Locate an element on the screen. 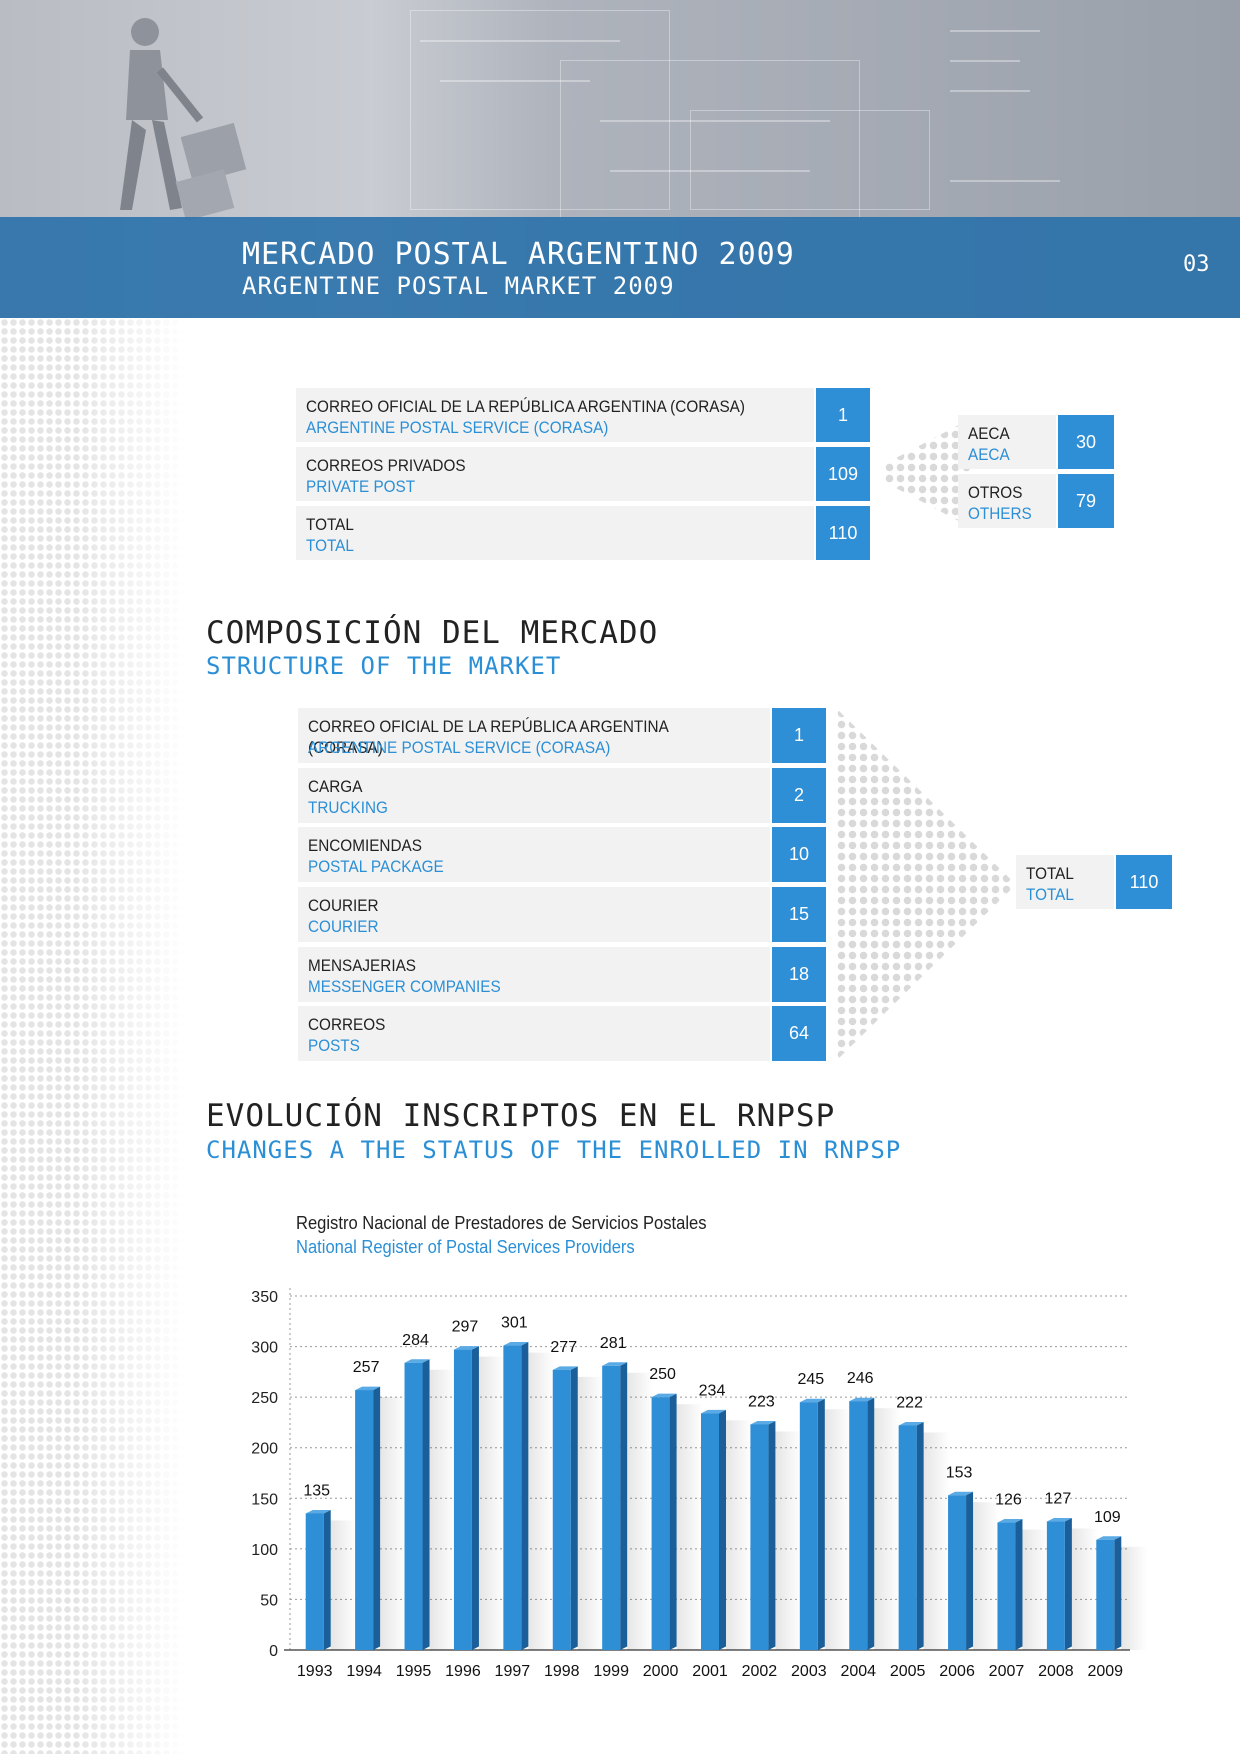 The image size is (1240, 1754). summary-row-label-es: CORREOS PRIVADOS is located at coordinates (386, 465).